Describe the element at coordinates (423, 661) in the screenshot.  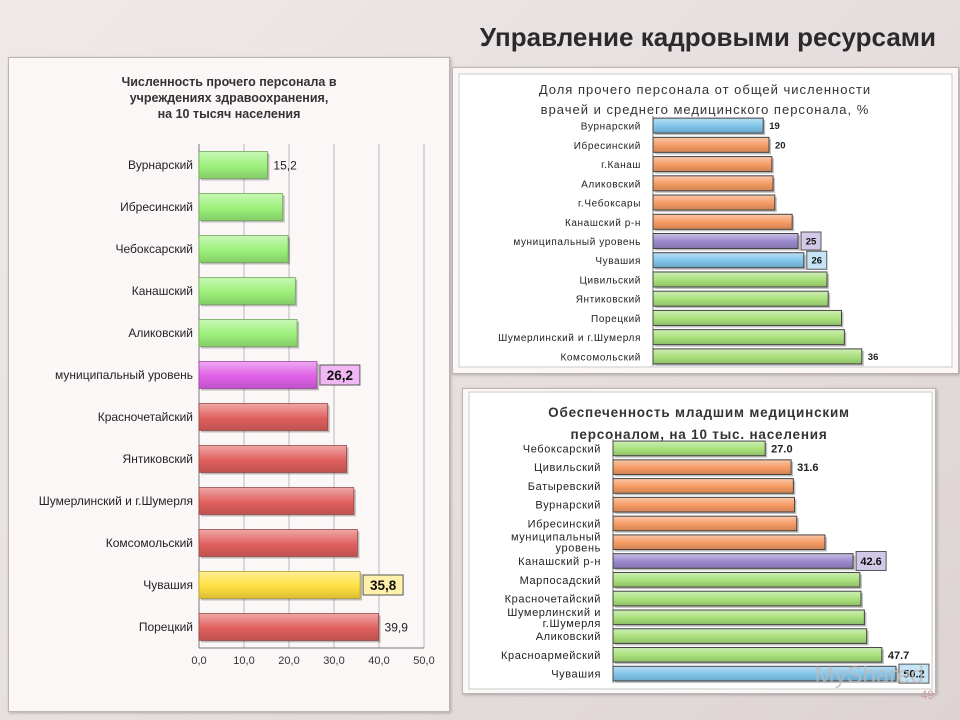
I see `tick-label: 50,0` at that location.